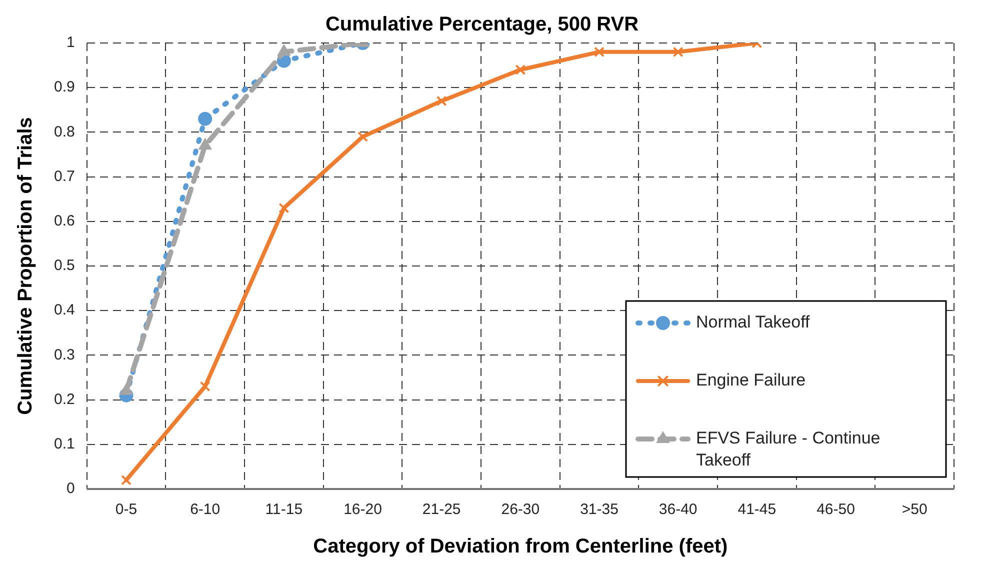 Image resolution: width=984 pixels, height=573 pixels. What do you see at coordinates (70, 489) in the screenshot?
I see `y-tick-label: 0` at bounding box center [70, 489].